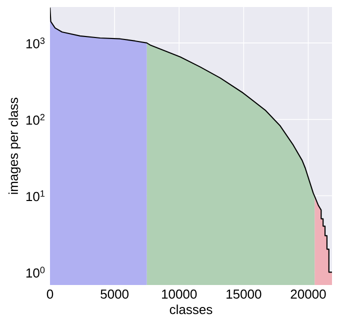  What do you see at coordinates (35, 119) in the screenshot?
I see `y-tick-label: 10$^{2}$` at bounding box center [35, 119].